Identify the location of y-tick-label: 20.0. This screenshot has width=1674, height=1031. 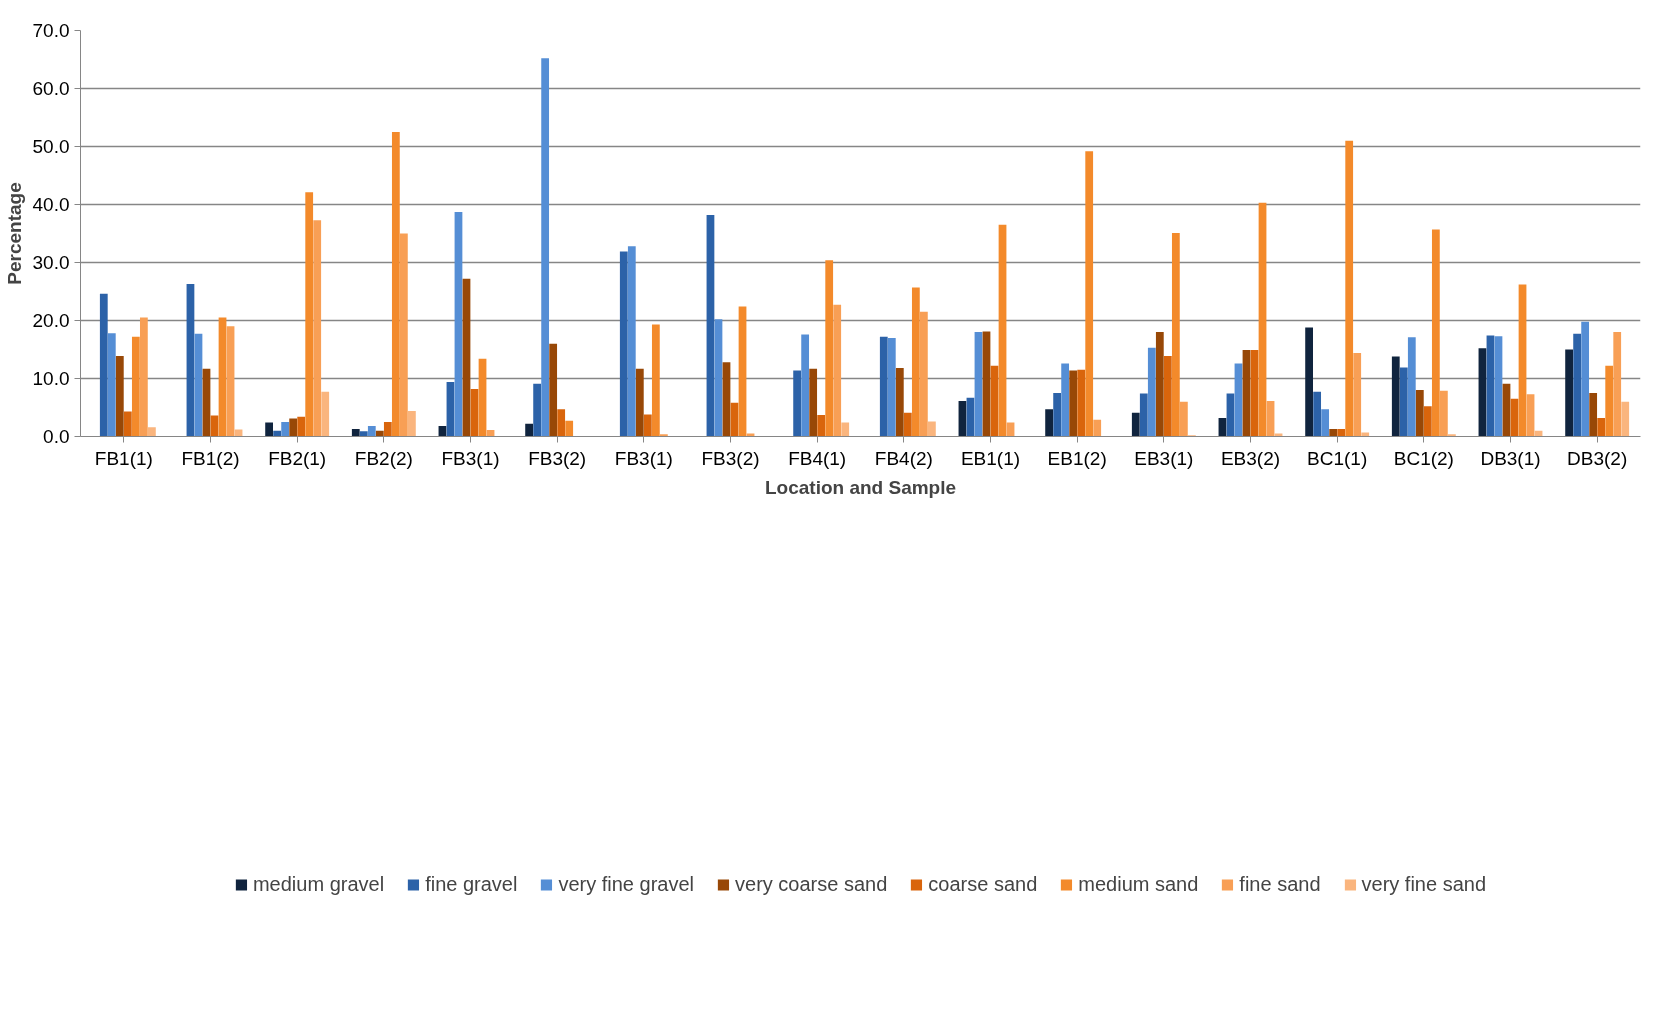
(51, 320).